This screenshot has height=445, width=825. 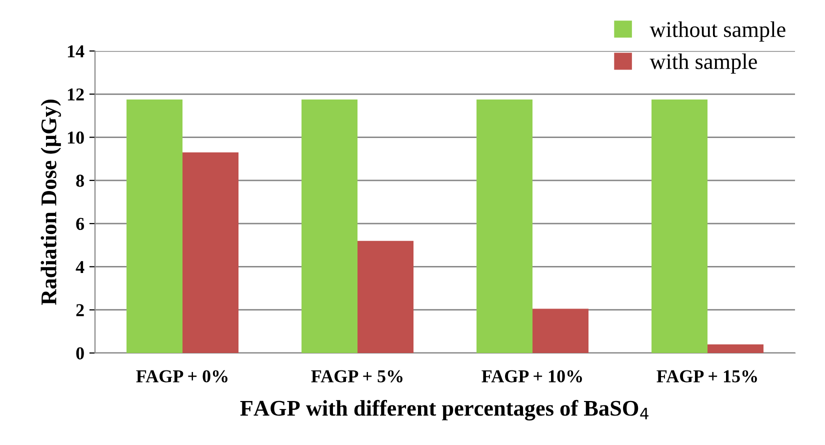 I want to click on x-tick-label: FAGP + 10%, so click(x=532, y=376).